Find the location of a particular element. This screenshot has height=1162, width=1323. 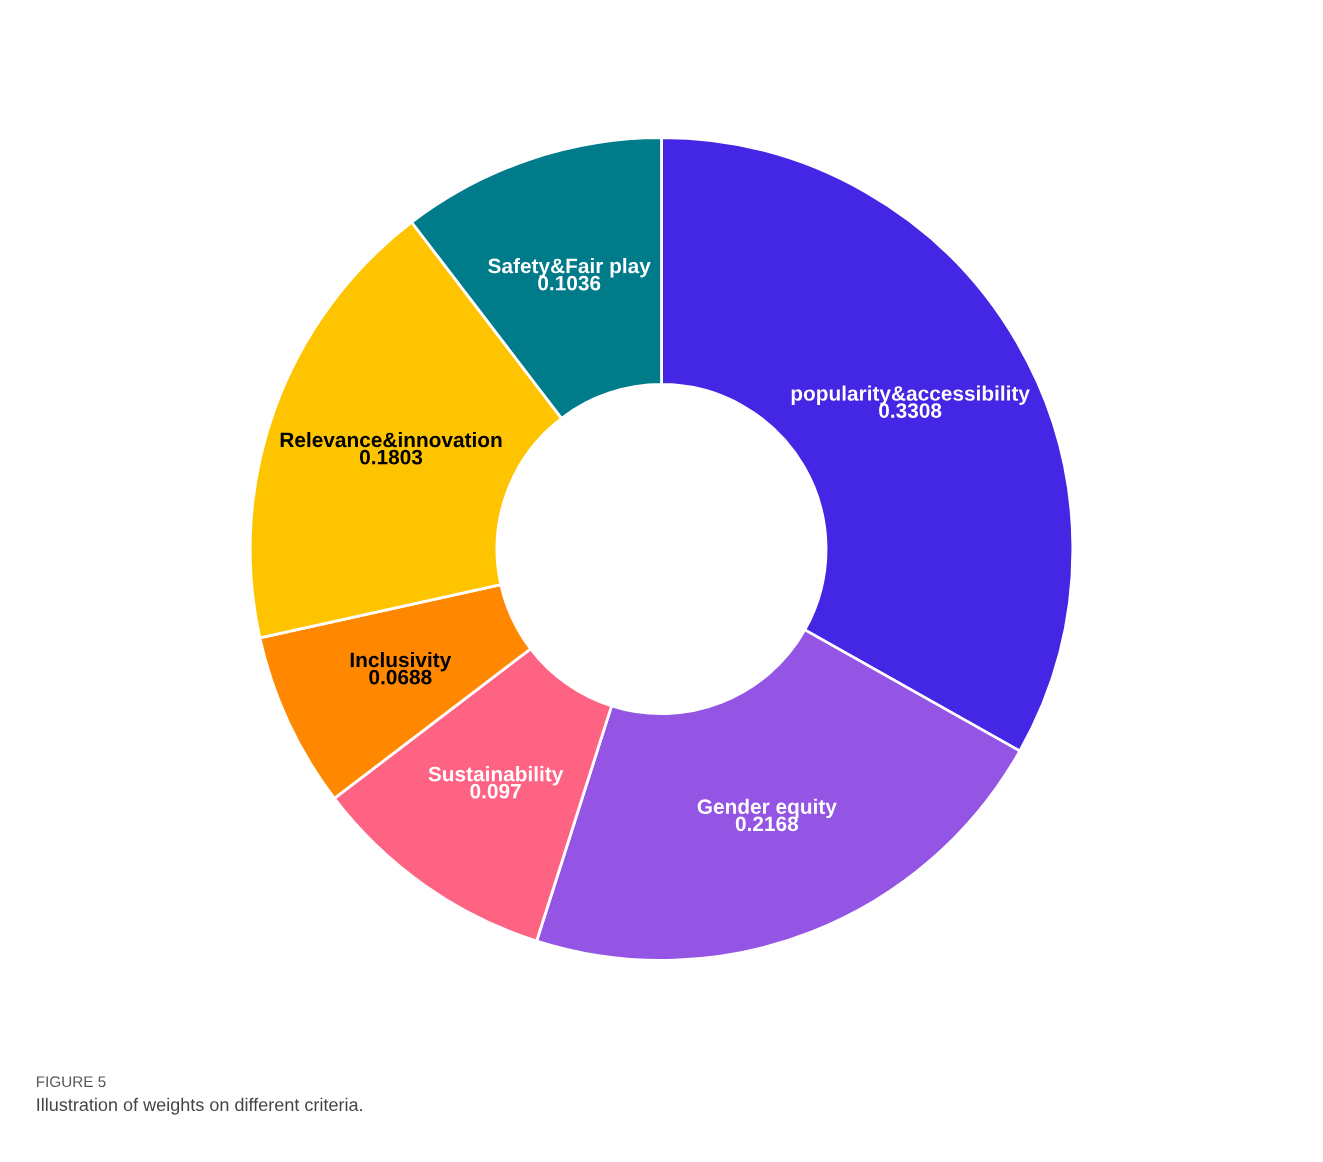

data-label: 0.3308 is located at coordinates (910, 410).